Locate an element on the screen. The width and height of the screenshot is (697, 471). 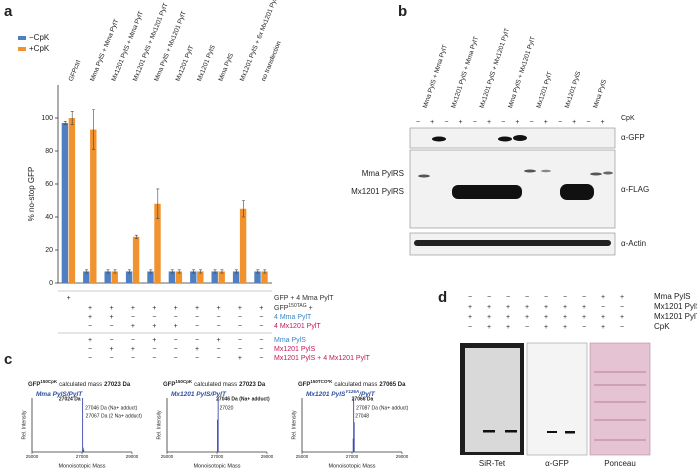
panel-label: d is located at coordinates (442, 297).